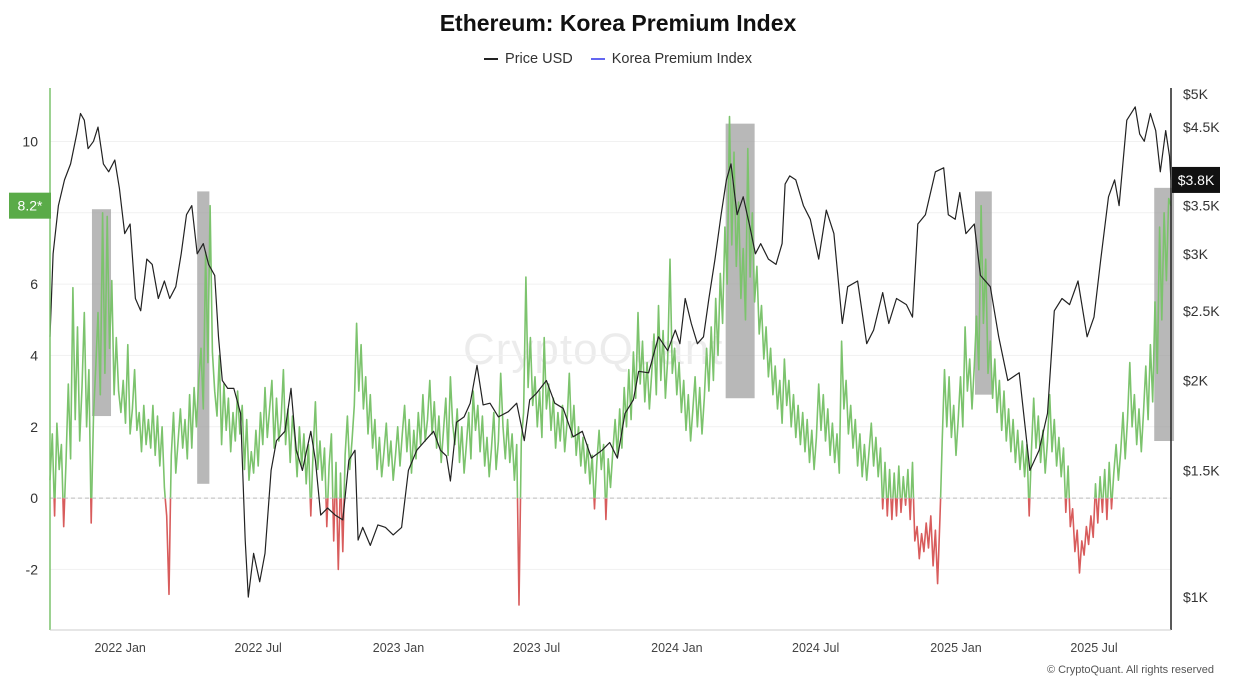 This screenshot has height=682, width=1236. I want to click on legend: Price USD Korea Premium Index, so click(618, 59).